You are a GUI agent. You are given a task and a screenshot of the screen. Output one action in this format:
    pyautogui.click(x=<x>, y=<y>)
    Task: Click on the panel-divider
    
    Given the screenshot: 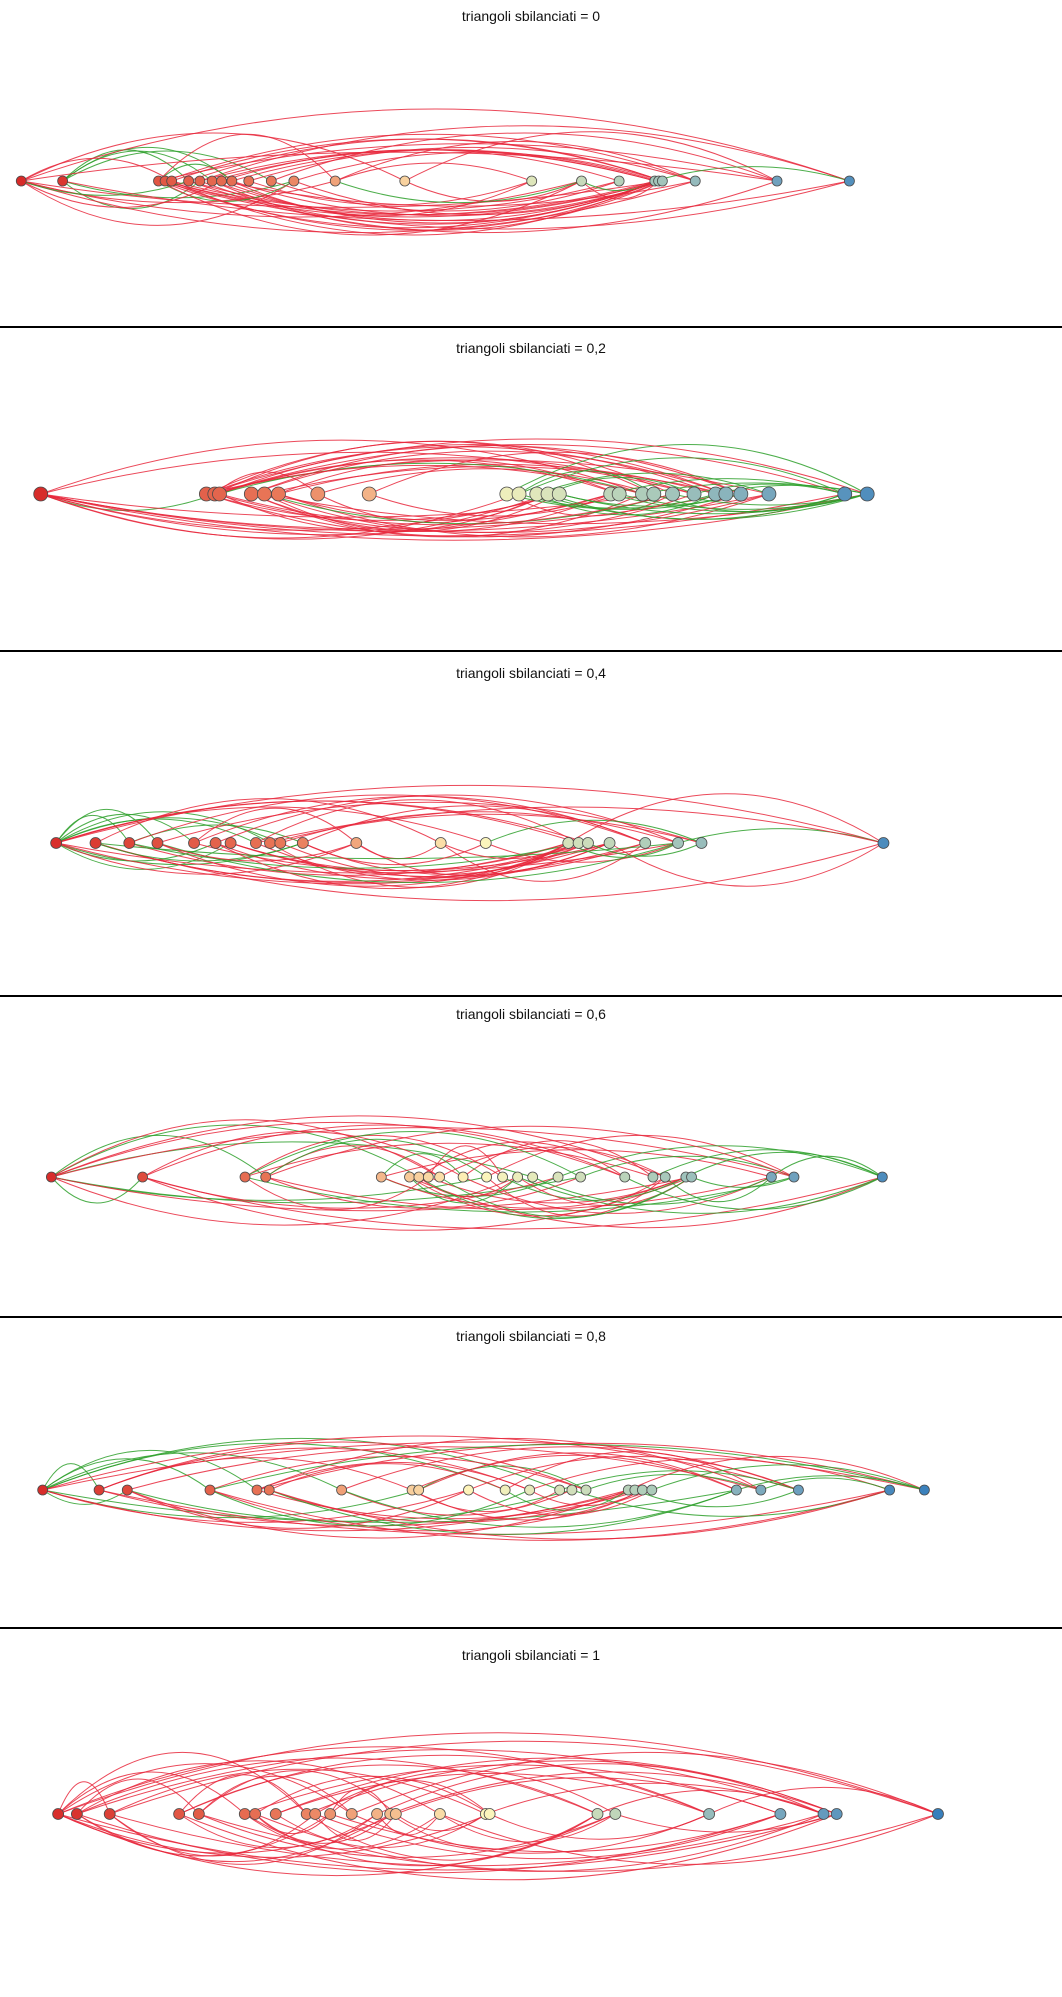 What is the action you would take?
    pyautogui.click(x=531, y=996)
    